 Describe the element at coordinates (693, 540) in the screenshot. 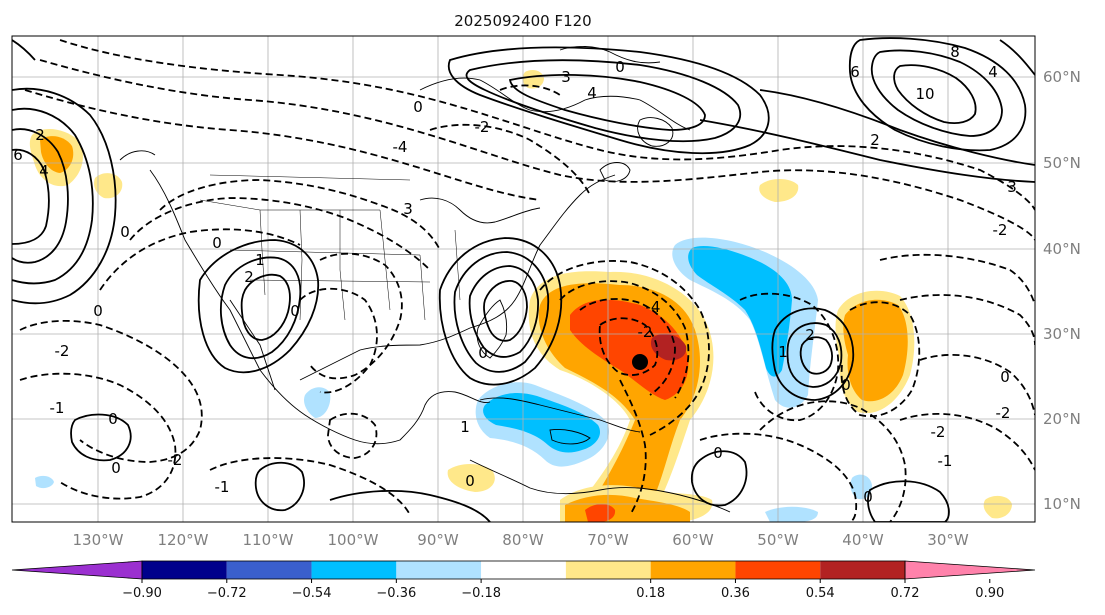

I see `lon-label: 60°W` at that location.